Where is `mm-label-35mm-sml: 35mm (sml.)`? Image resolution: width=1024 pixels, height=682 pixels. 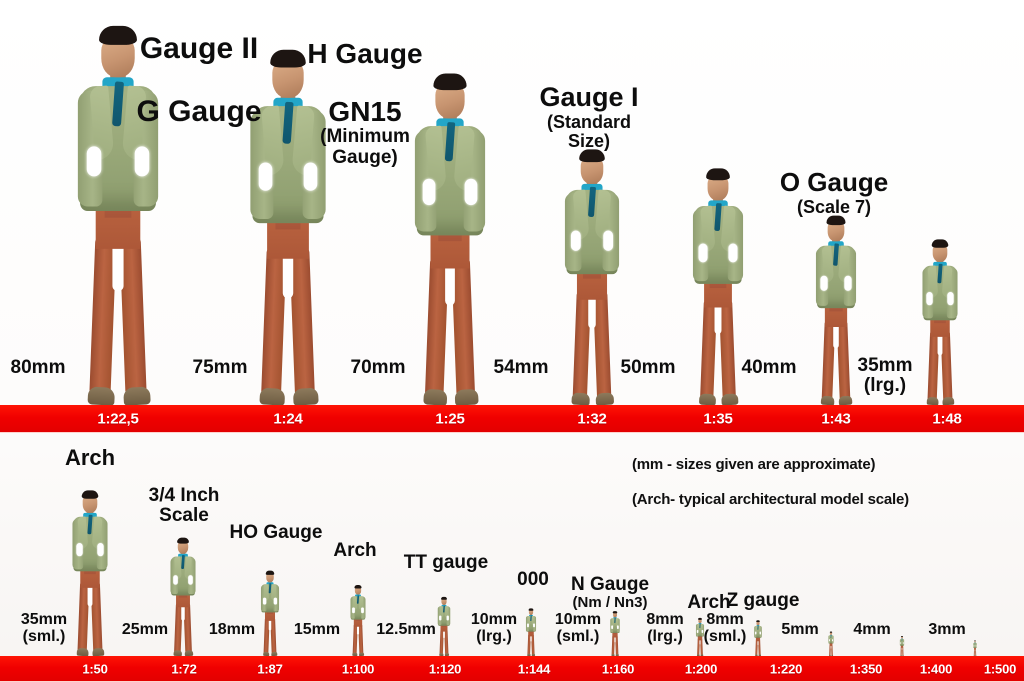 mm-label-35mm-sml: 35mm (sml.) is located at coordinates (44, 628).